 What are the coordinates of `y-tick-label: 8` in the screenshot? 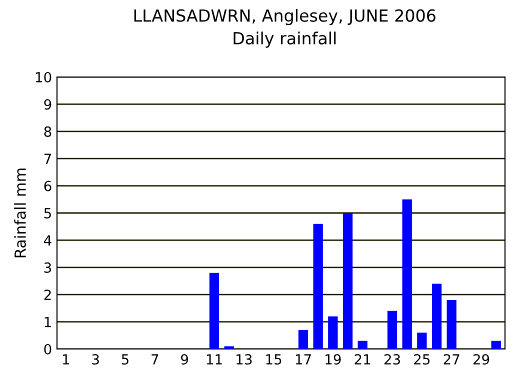 It's located at (48, 131).